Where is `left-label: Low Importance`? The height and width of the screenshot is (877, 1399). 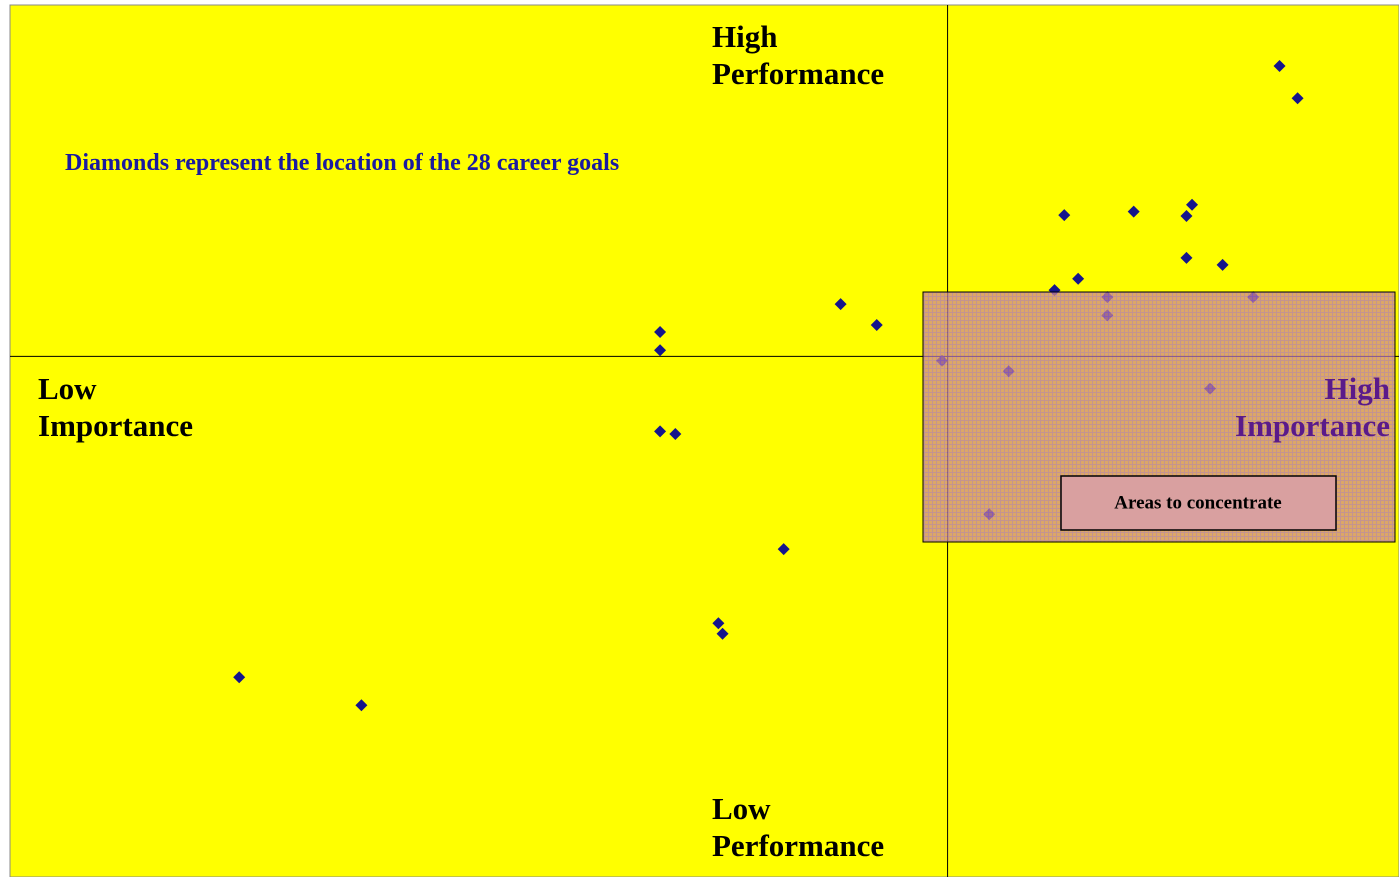
left-label: Low Importance is located at coordinates (115, 407).